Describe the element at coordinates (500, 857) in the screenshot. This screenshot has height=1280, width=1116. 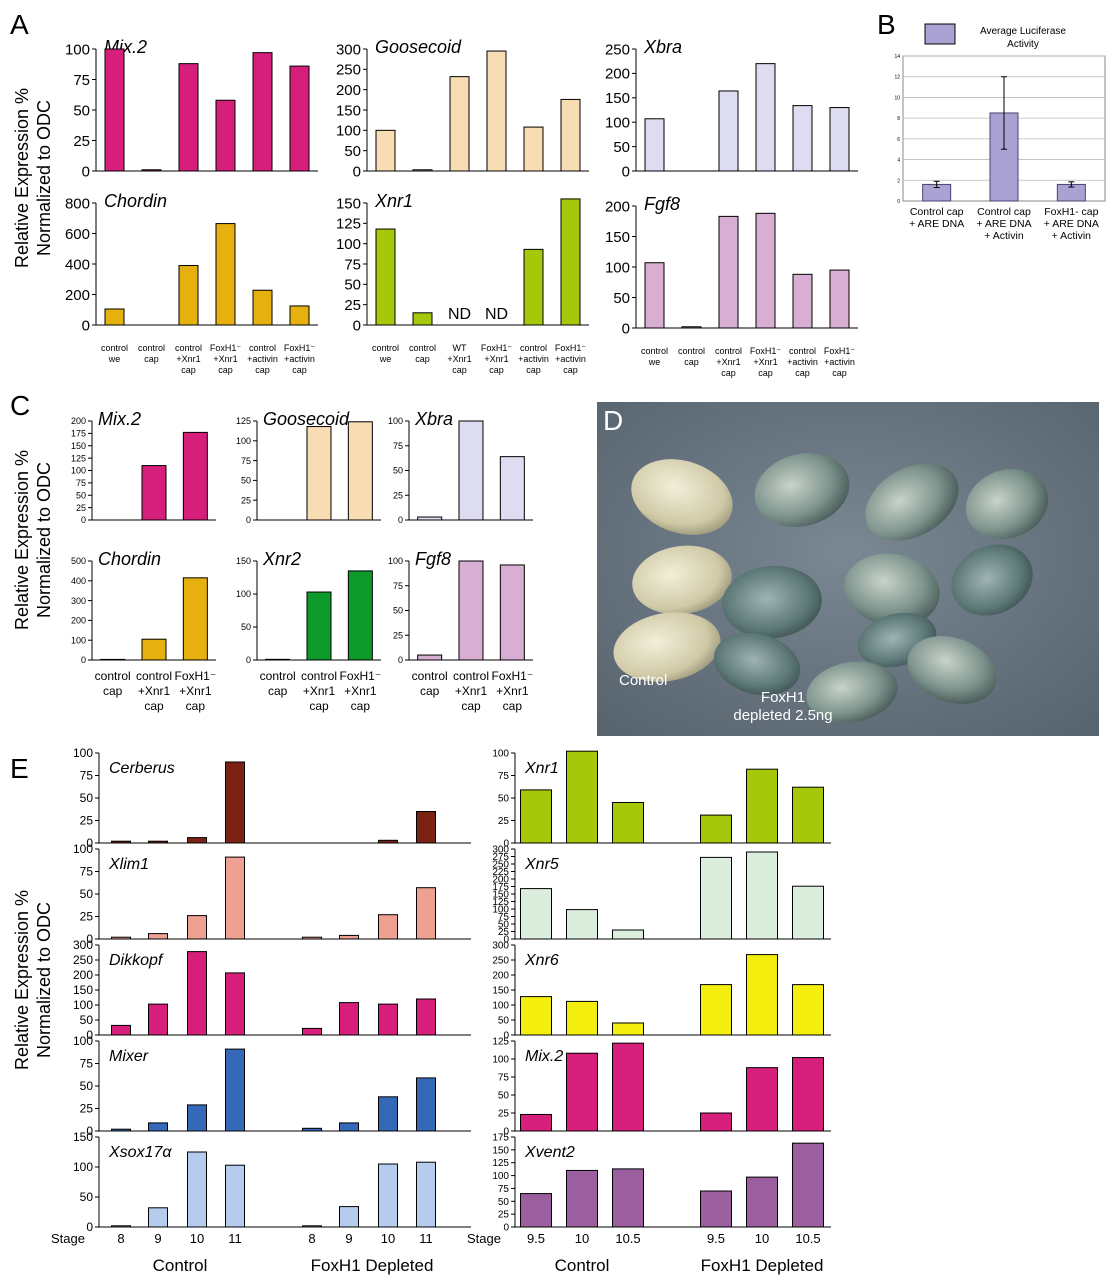
I see `y-tick-label: 275` at that location.